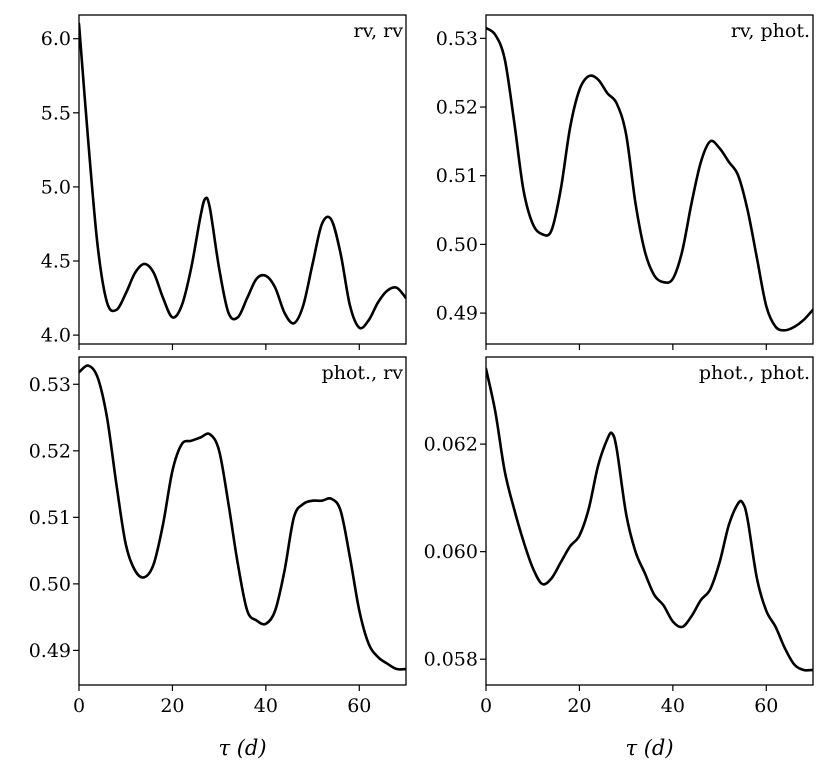 The height and width of the screenshot is (778, 830). Describe the element at coordinates (379, 31) in the screenshot. I see `panel-label: rv, rv` at that location.